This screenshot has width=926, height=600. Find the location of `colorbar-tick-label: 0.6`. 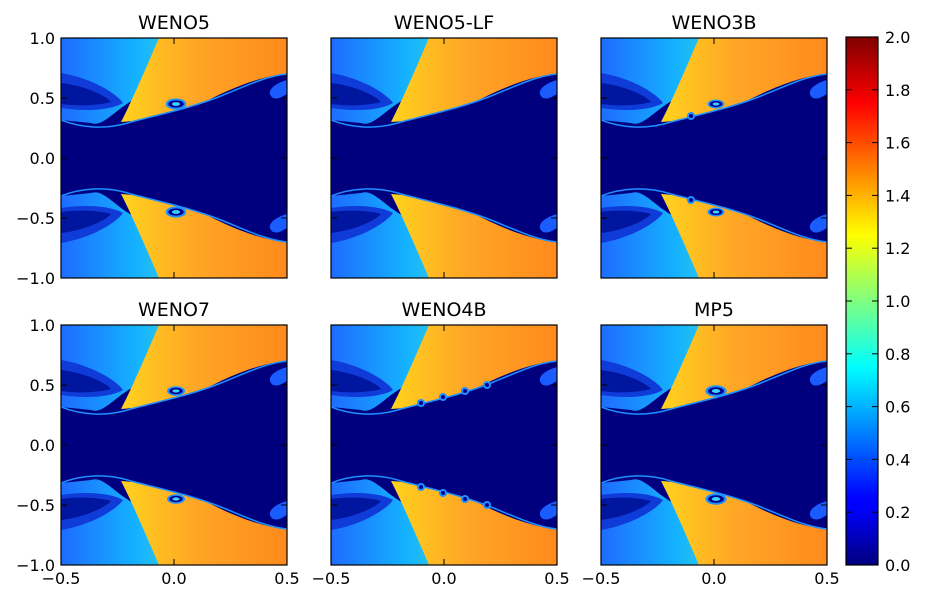

colorbar-tick-label: 0.6 is located at coordinates (897, 407).